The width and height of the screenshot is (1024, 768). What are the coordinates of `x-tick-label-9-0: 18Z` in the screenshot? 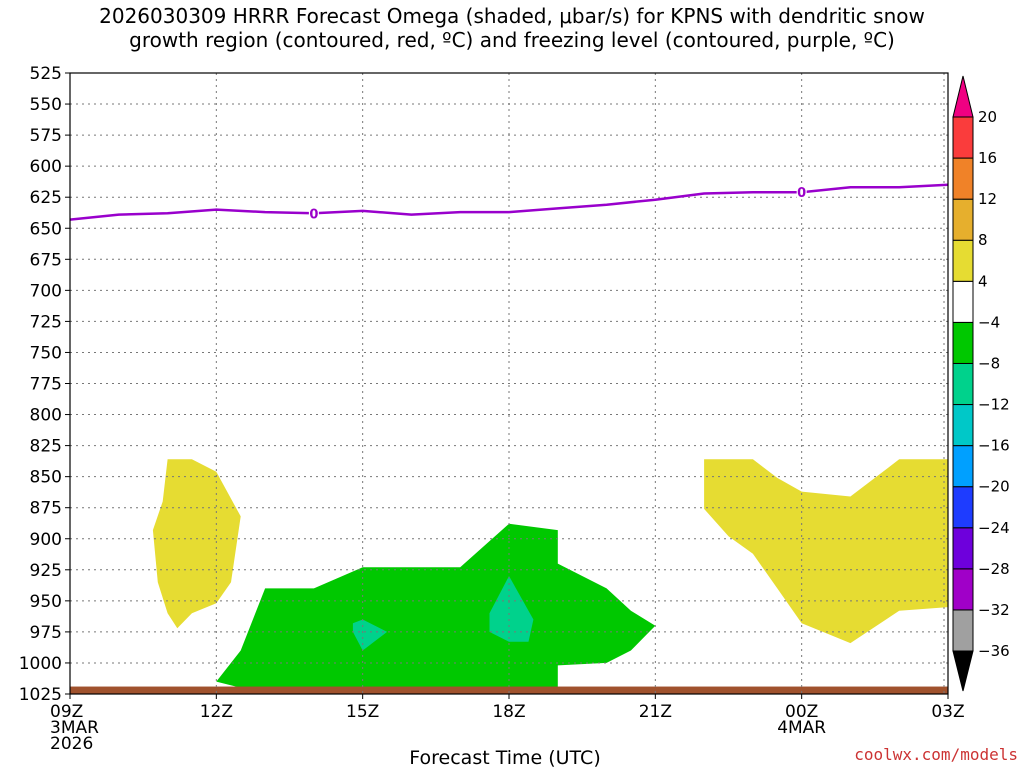 It's located at (508, 712).